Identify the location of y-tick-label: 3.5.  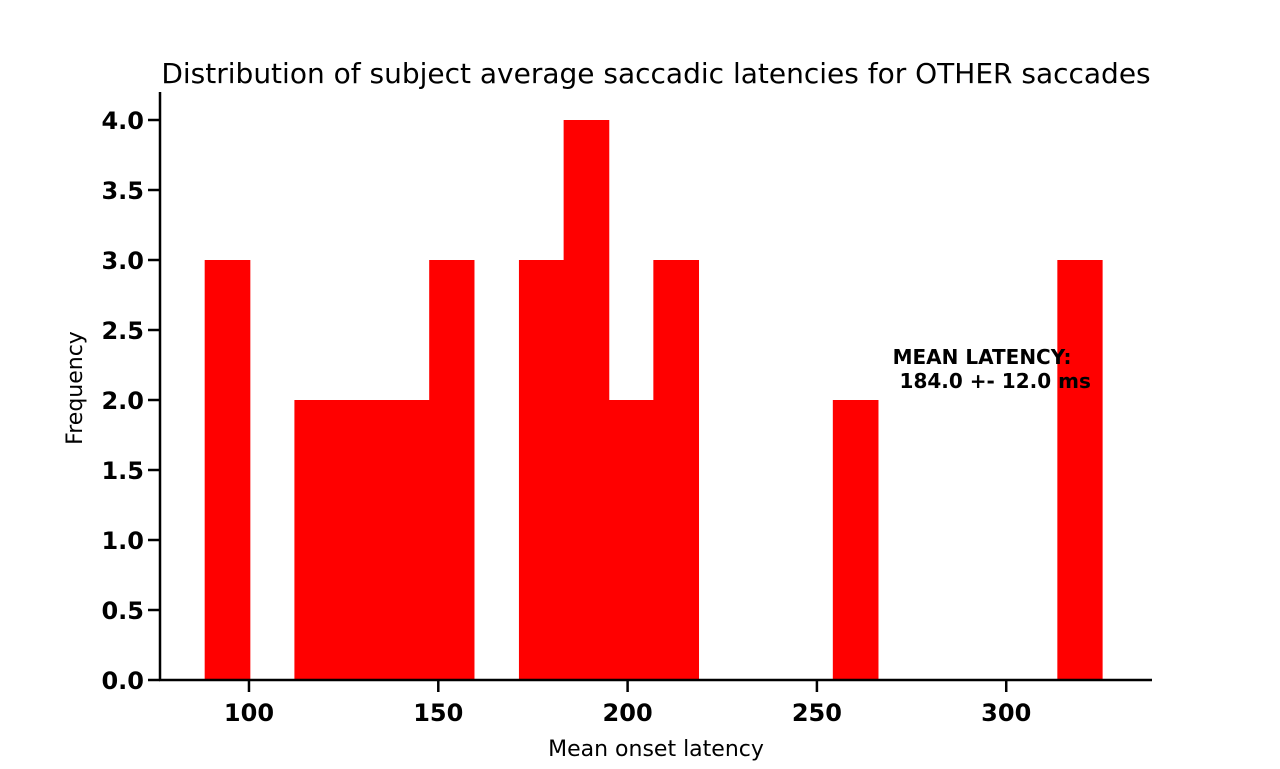
(122, 191).